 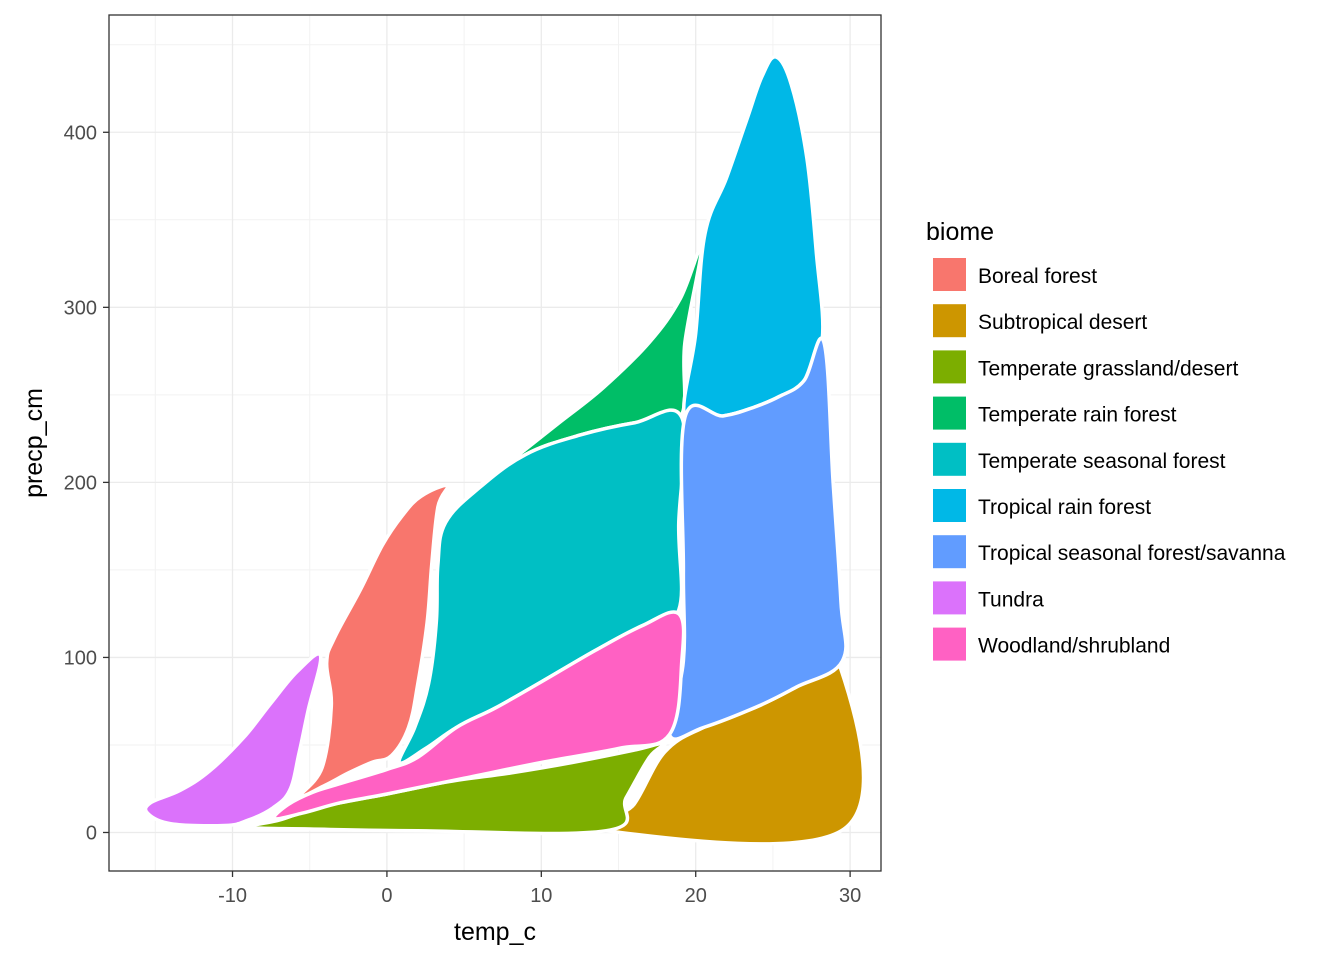 What do you see at coordinates (1011, 599) in the screenshot?
I see `legend-label: Tundra` at bounding box center [1011, 599].